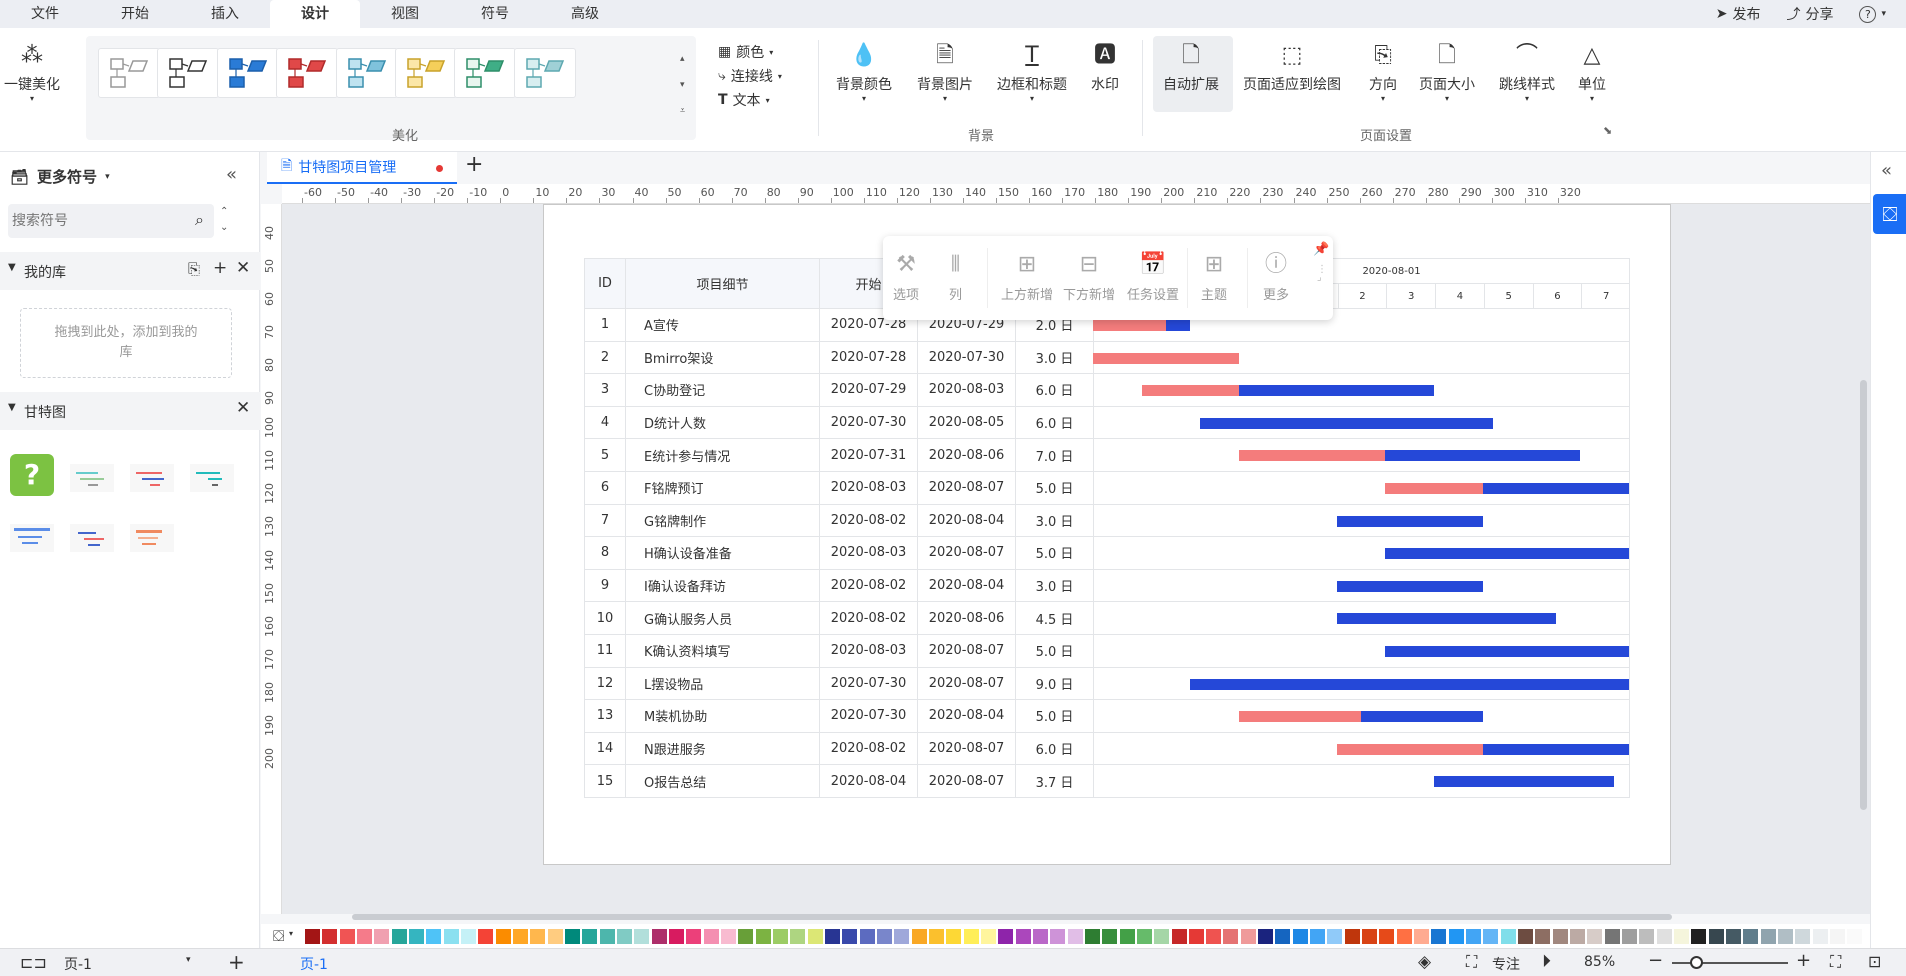 The image size is (1906, 976). Describe the element at coordinates (1012, 917) in the screenshot. I see `horizontal-scrollbar` at that location.